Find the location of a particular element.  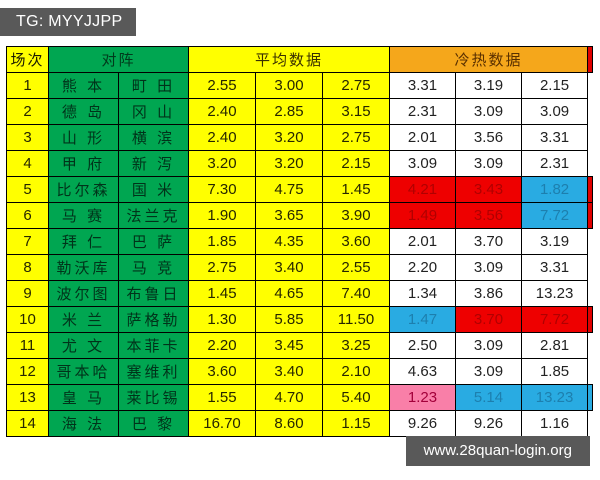

cell-home-team: 拜 仁 is located at coordinates (83, 241).